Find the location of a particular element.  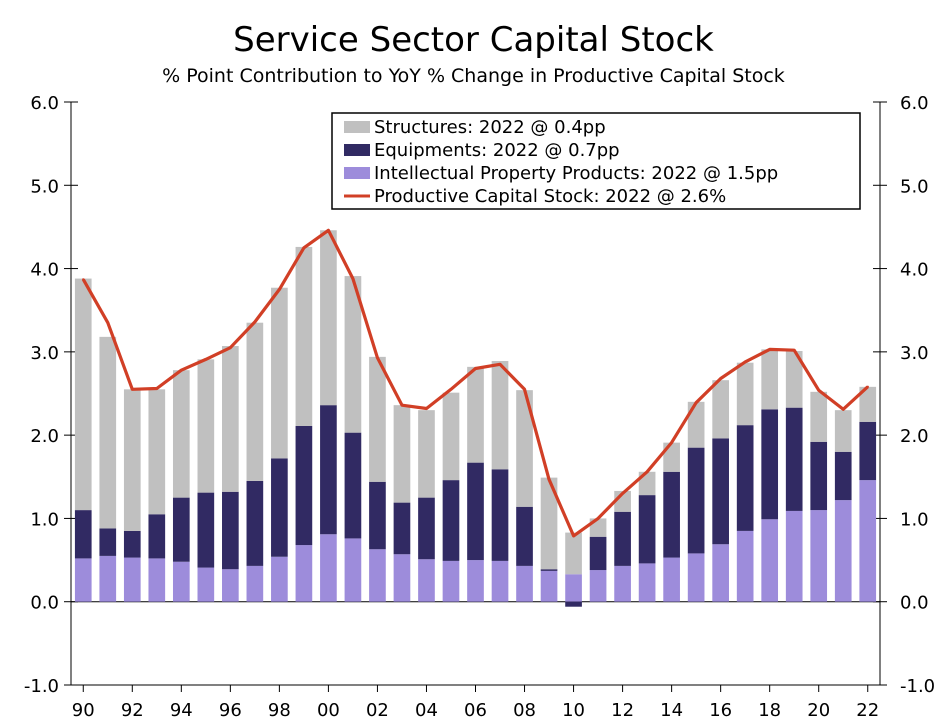

x-tick-label: 00 is located at coordinates (328, 710).